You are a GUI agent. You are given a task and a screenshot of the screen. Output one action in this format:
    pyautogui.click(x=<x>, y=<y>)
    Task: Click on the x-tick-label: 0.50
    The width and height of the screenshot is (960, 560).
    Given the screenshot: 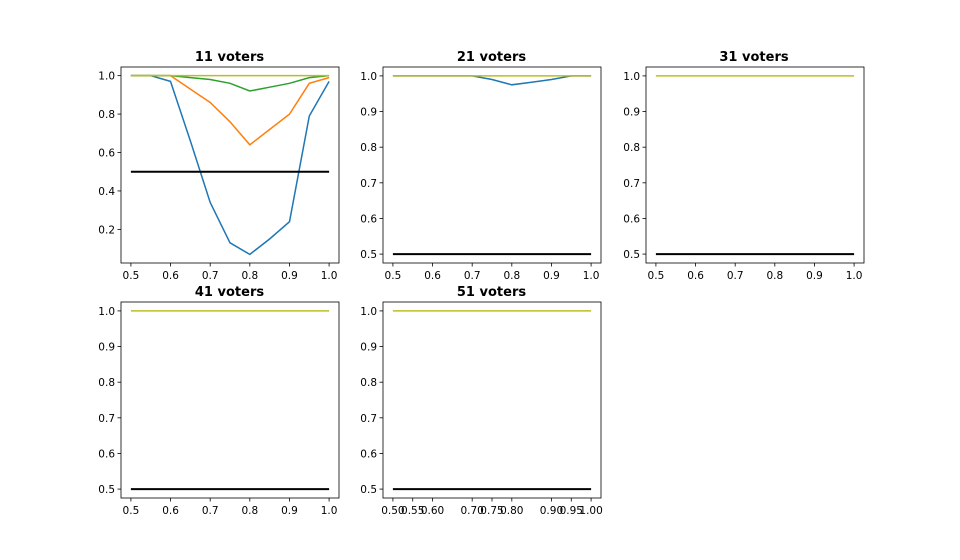 What is the action you would take?
    pyautogui.click(x=392, y=511)
    